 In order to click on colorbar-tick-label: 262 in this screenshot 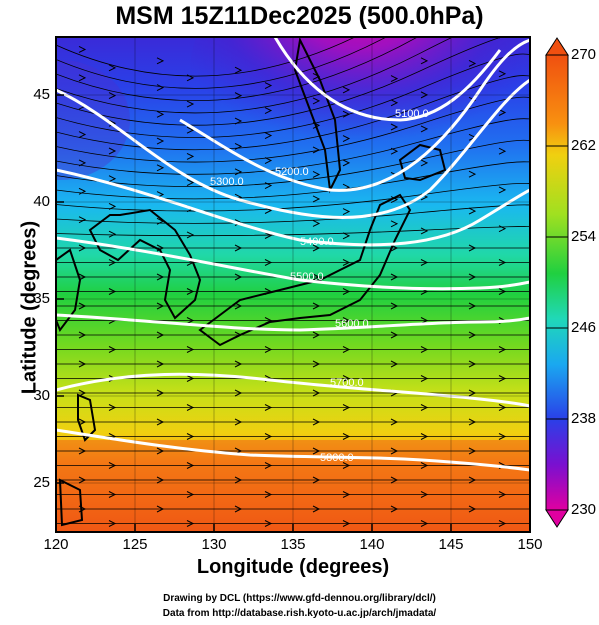, I will do `click(584, 145)`.